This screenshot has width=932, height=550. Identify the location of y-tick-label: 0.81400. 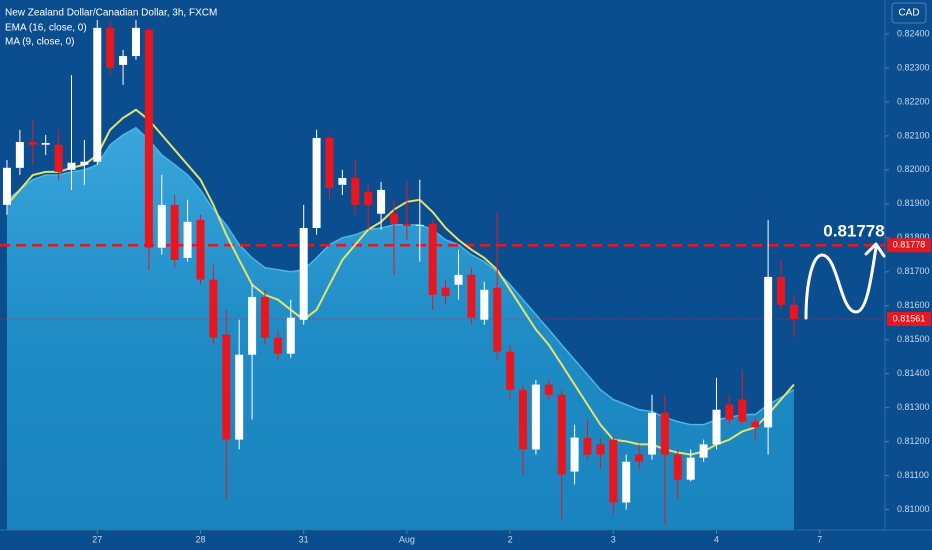
(913, 373).